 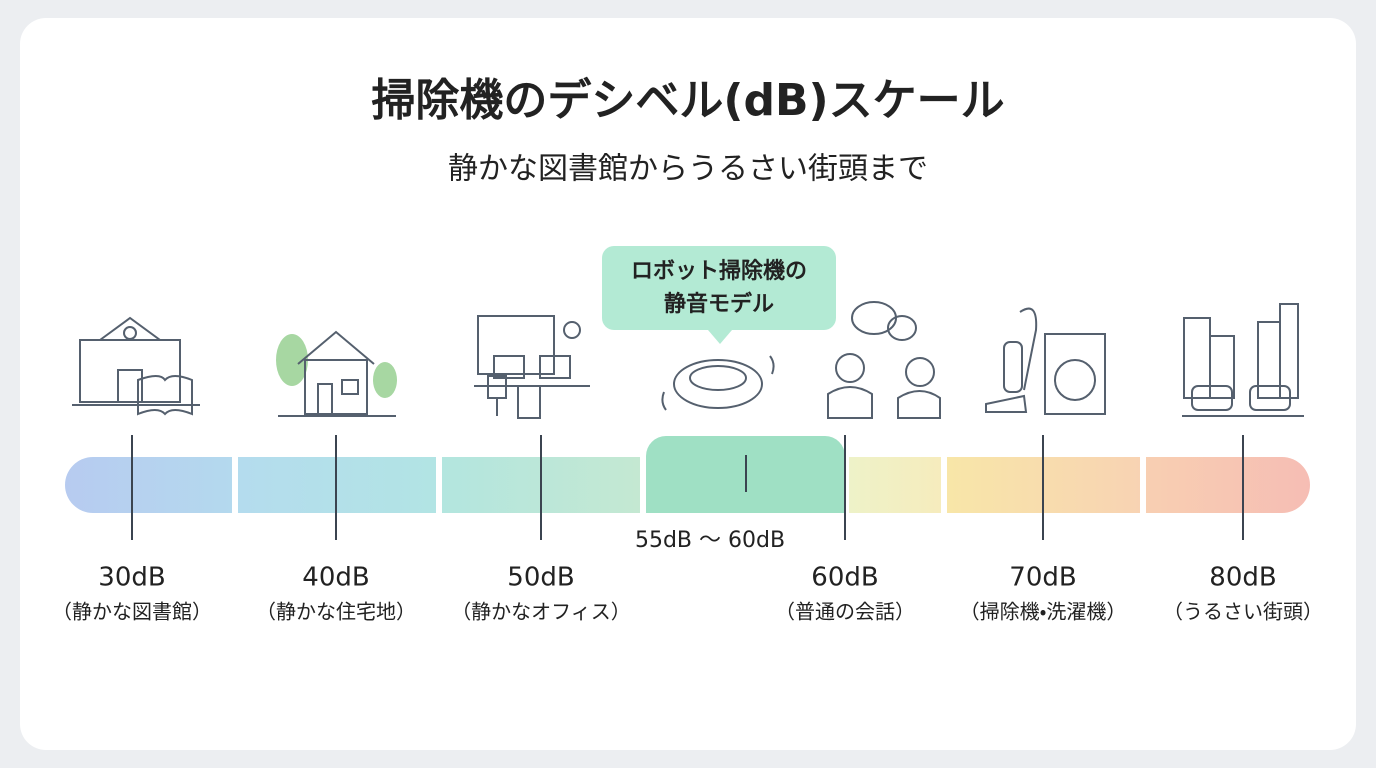 I want to click on callout-text: ロボット掃除機の, so click(x=719, y=271).